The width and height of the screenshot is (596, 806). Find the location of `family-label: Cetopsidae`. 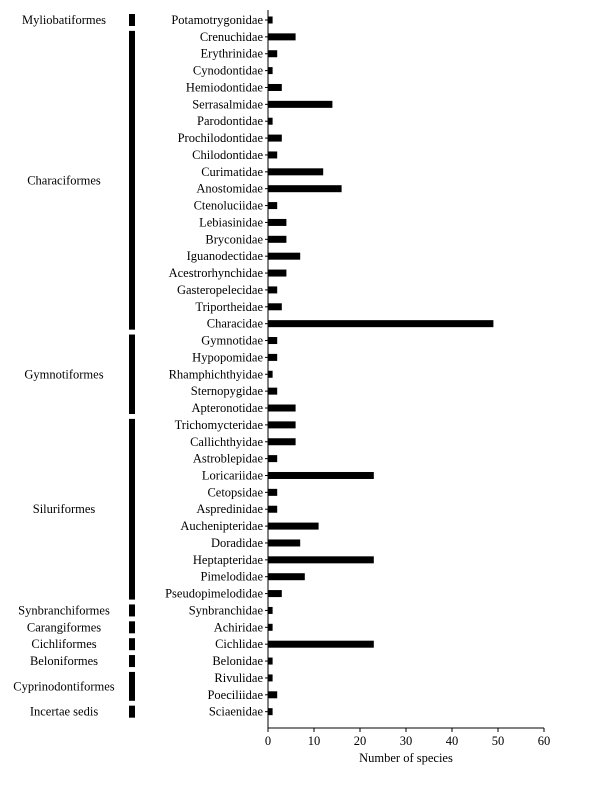

family-label: Cetopsidae is located at coordinates (235, 492).